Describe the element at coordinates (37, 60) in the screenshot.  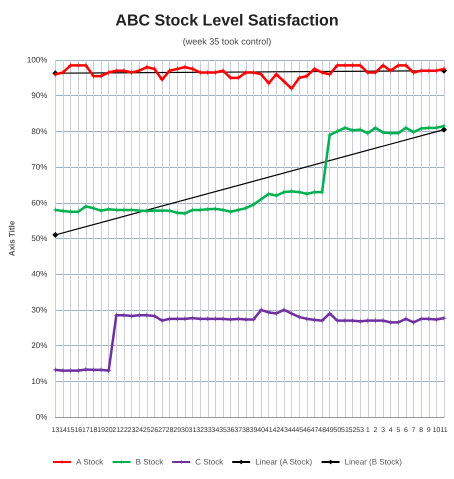
I see `y-tick-label: 100%` at that location.